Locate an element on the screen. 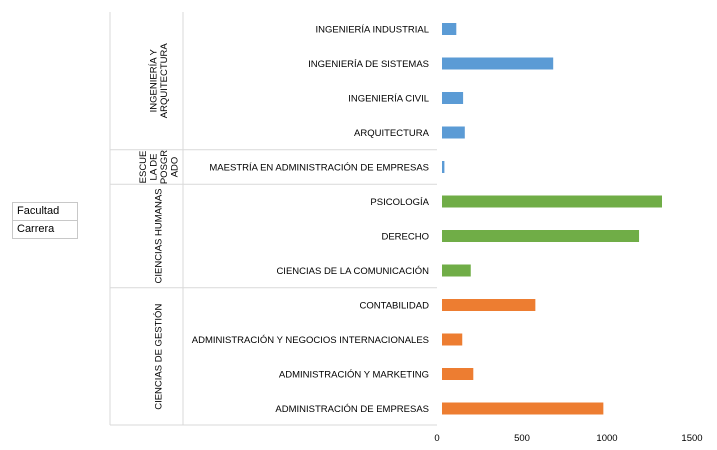  bar-ingenieria-industrial is located at coordinates (449, 29).